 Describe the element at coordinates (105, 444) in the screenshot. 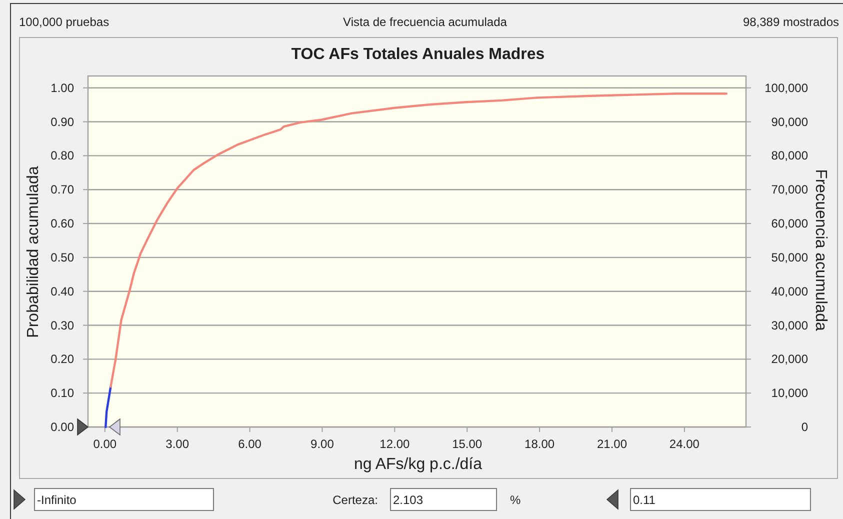

I see `x-tick-label: 0.00` at that location.